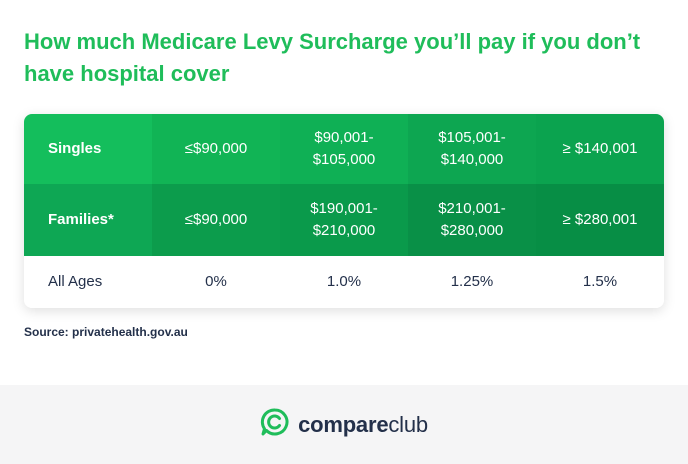 The width and height of the screenshot is (688, 464). I want to click on brand-name: compareclub, so click(363, 424).